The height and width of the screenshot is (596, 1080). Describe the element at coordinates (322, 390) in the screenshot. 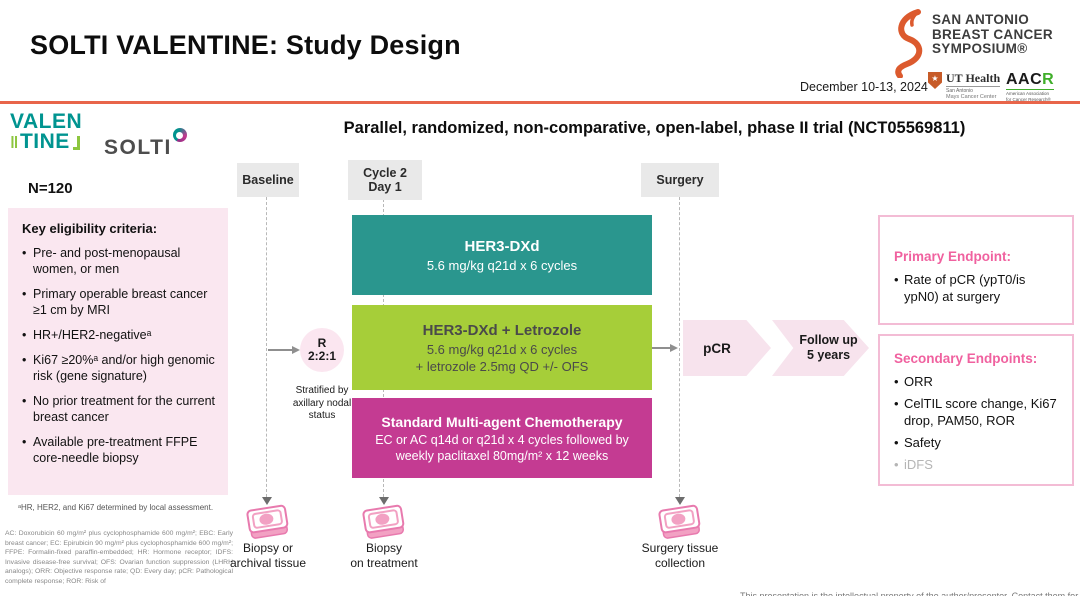

I see `stratification-line: Stratified by` at that location.